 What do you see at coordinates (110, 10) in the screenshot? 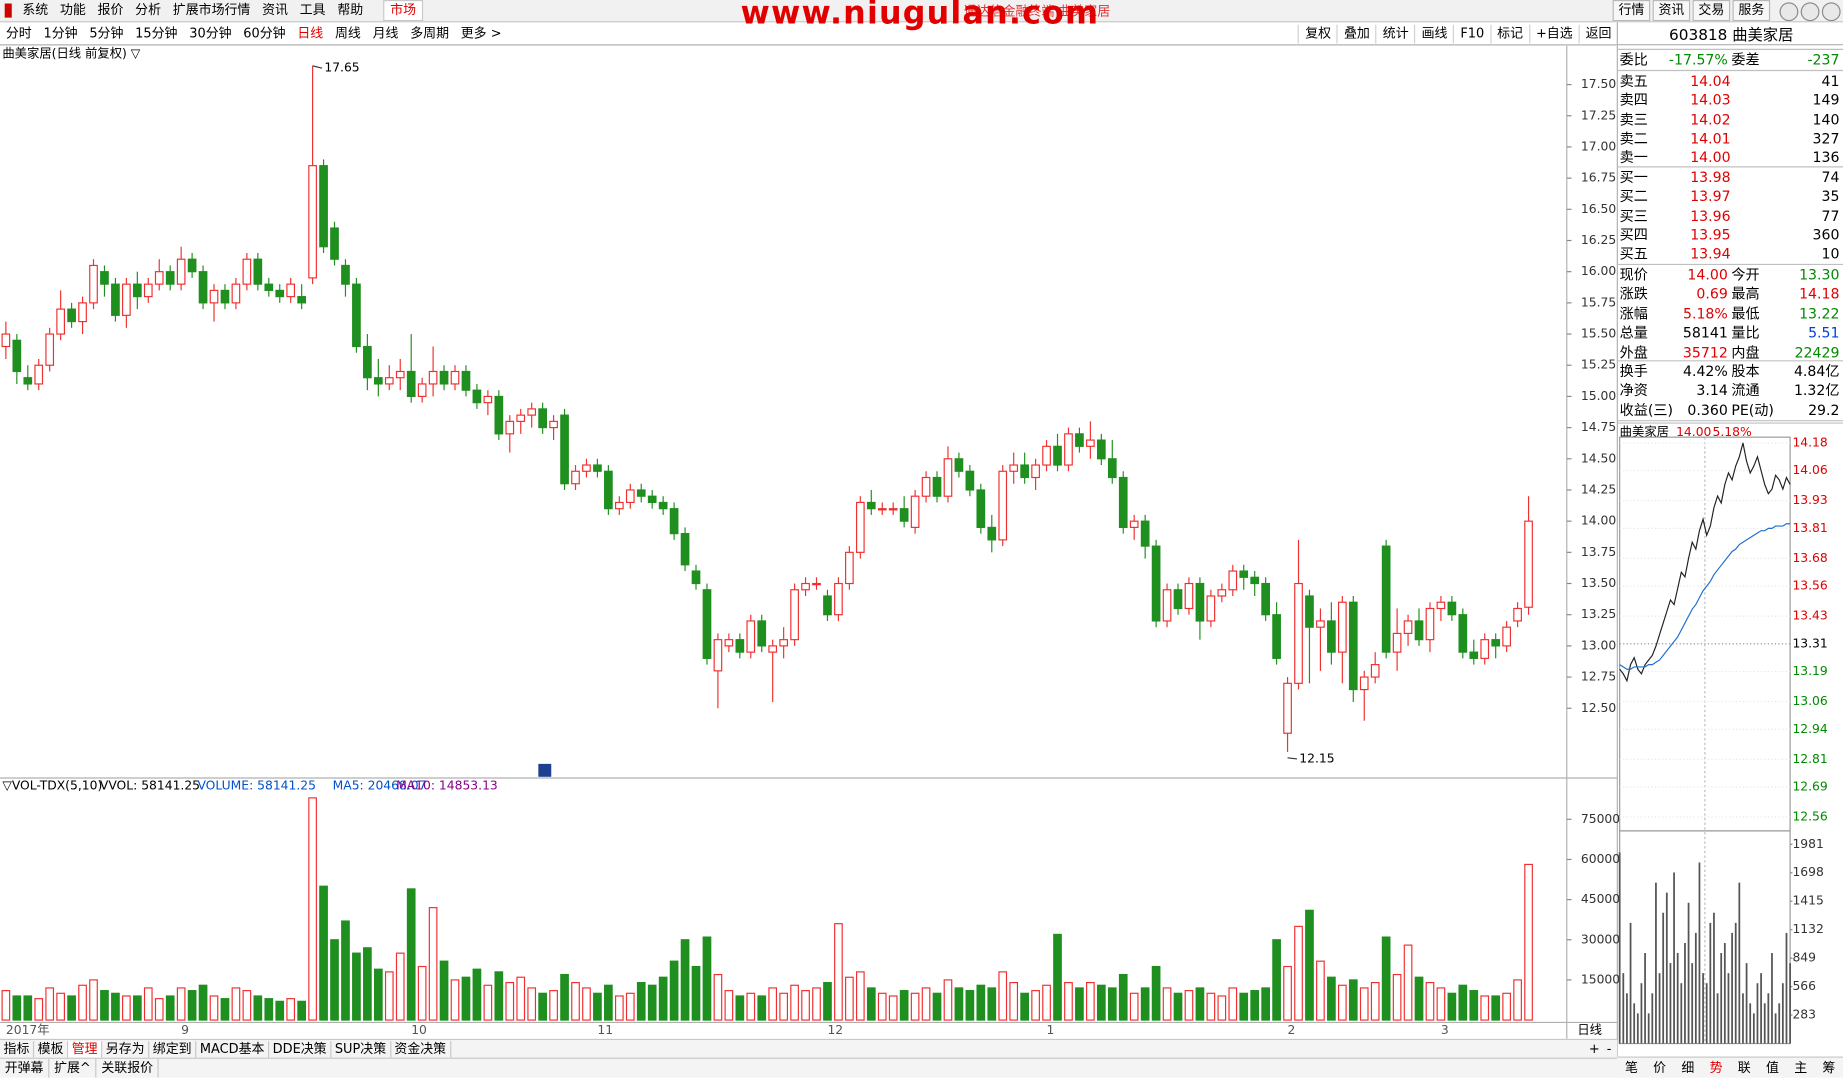
I see `menu-item: 报价` at bounding box center [110, 10].